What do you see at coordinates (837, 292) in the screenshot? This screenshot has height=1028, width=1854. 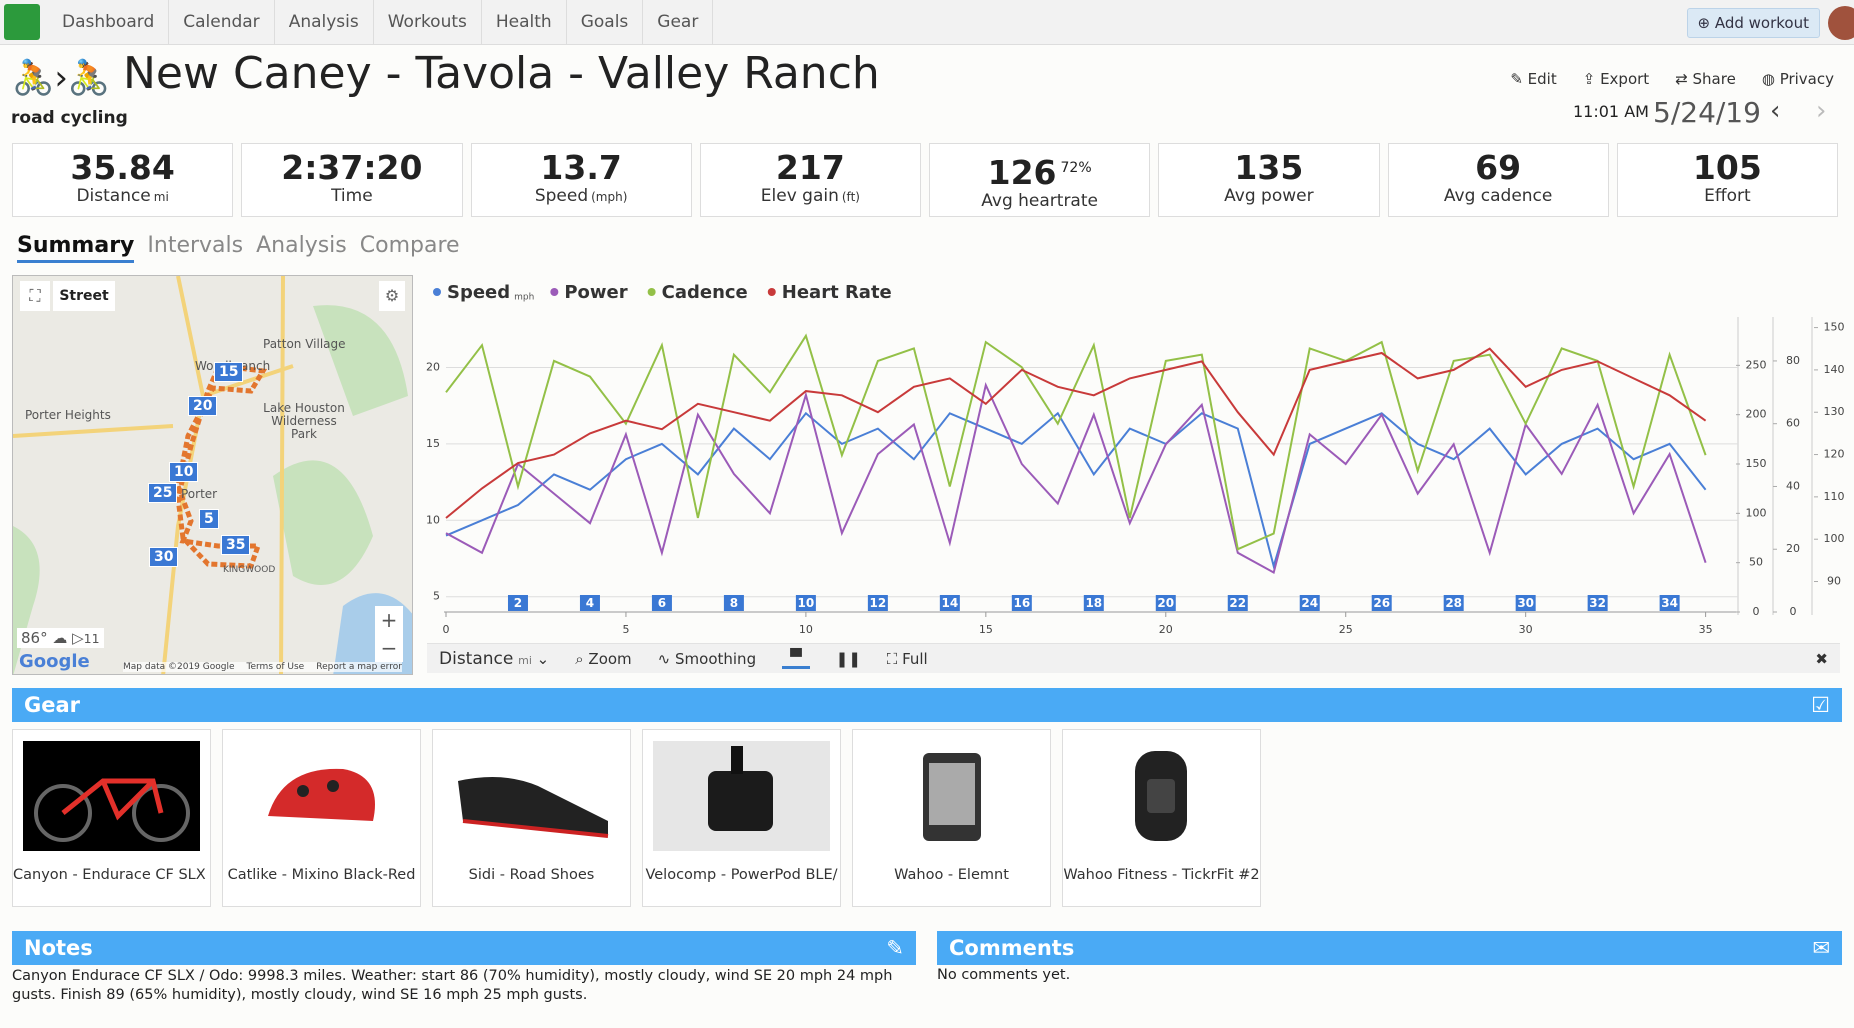 I see `legend-label: Heart Rate` at bounding box center [837, 292].